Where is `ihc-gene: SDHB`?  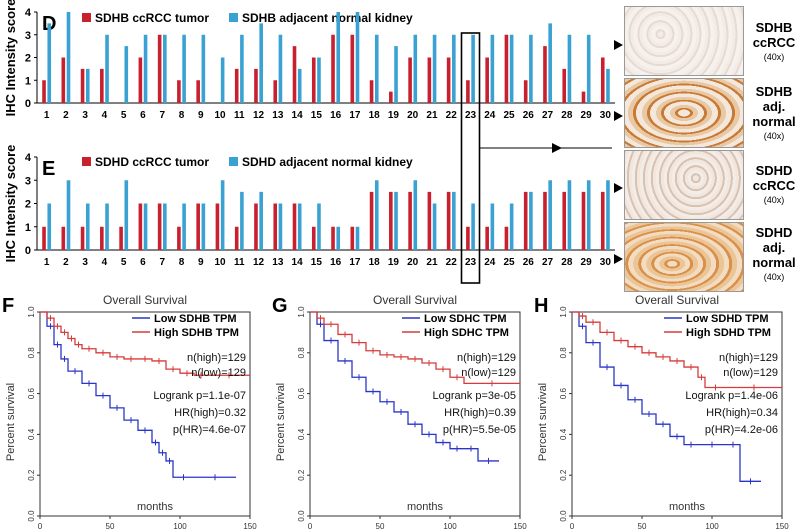
ihc-gene: SDHB is located at coordinates (774, 91).